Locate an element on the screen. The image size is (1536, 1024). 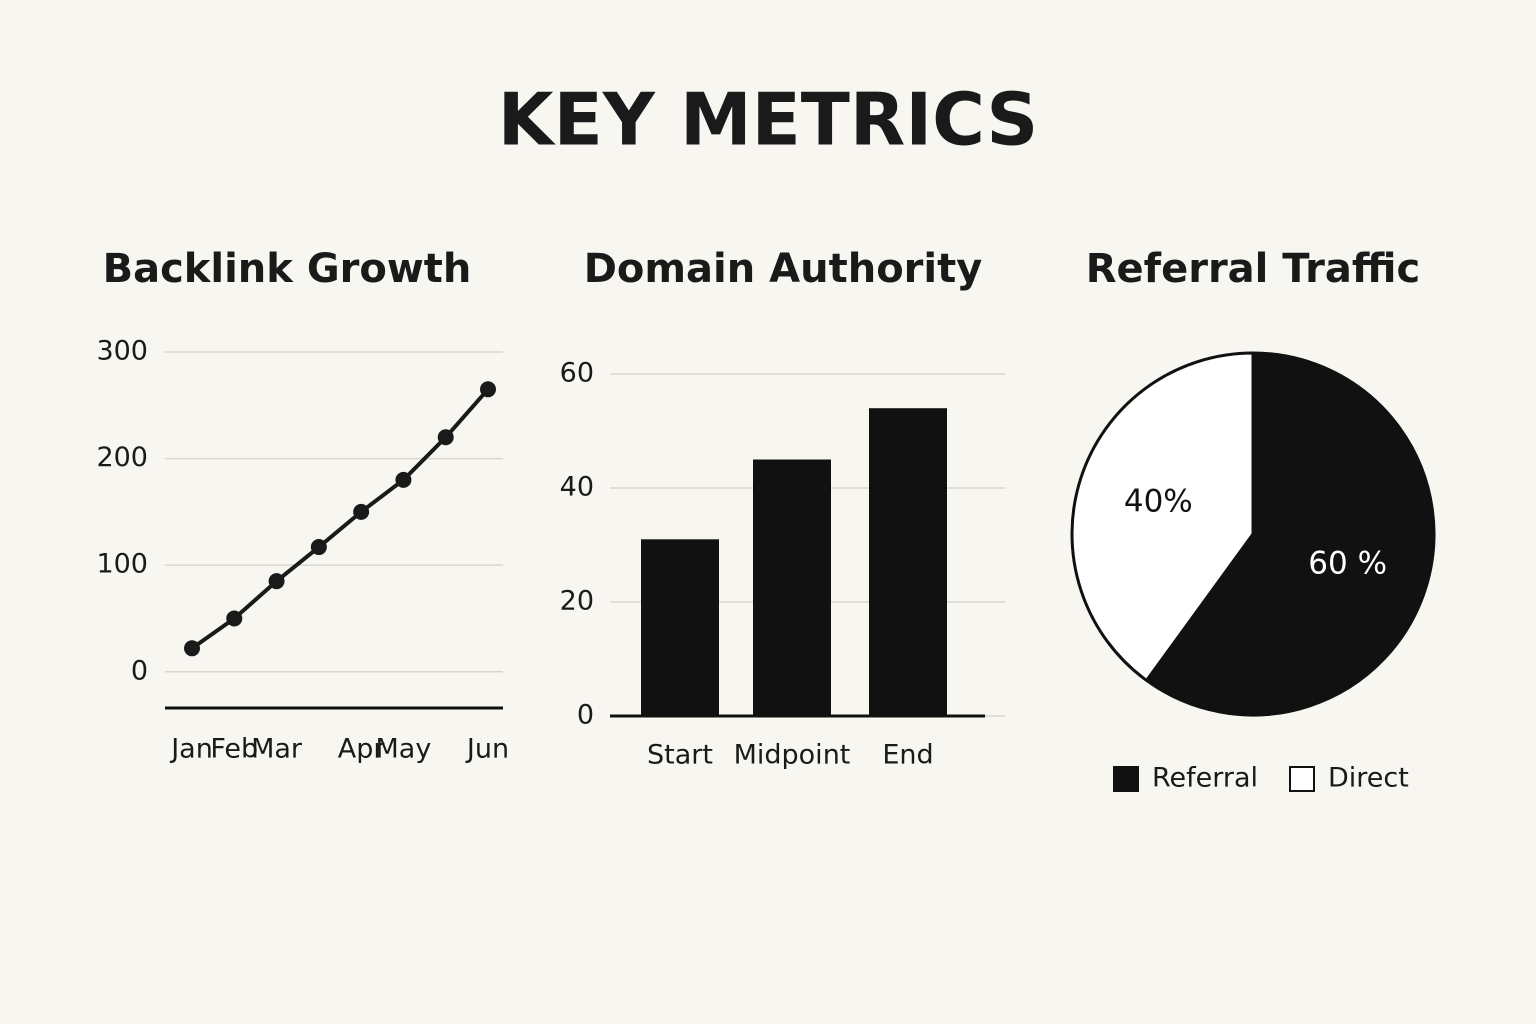
x-tick-label: Mar is located at coordinates (277, 749).